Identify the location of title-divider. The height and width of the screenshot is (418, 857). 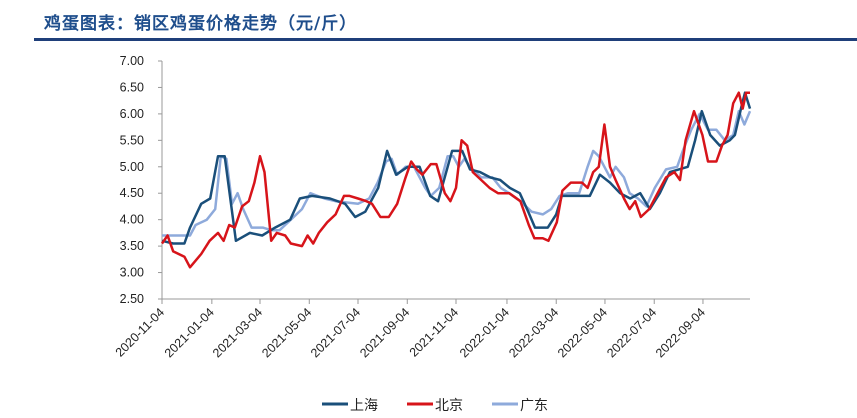
(445, 39).